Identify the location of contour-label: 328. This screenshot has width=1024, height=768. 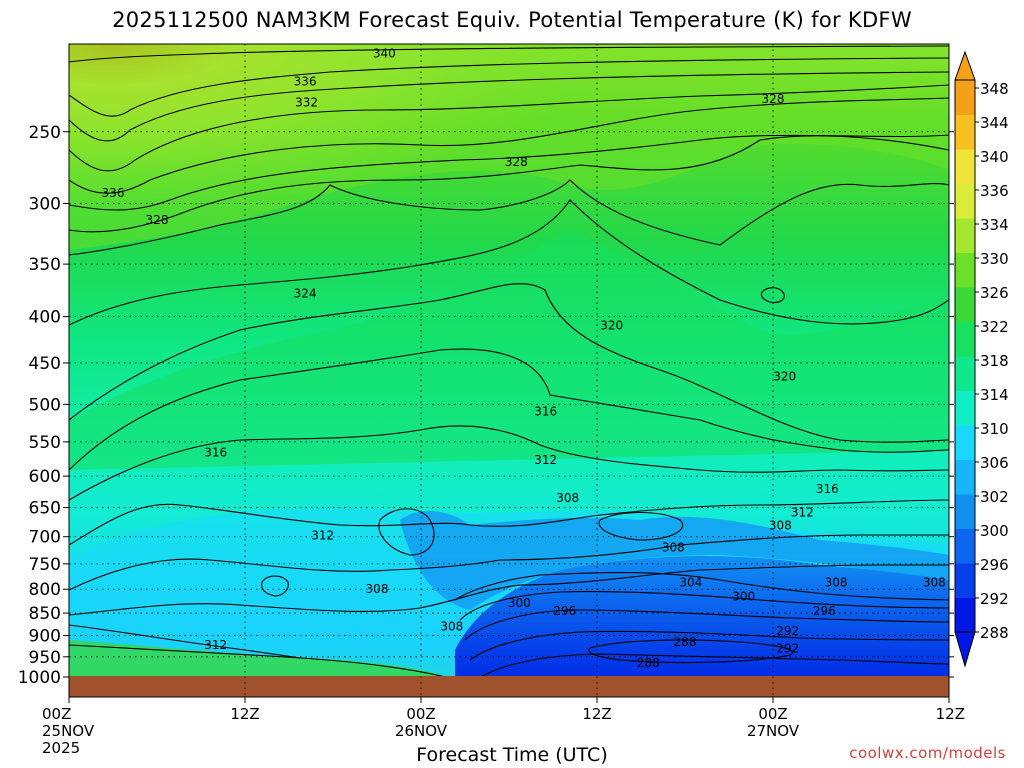
(516, 162).